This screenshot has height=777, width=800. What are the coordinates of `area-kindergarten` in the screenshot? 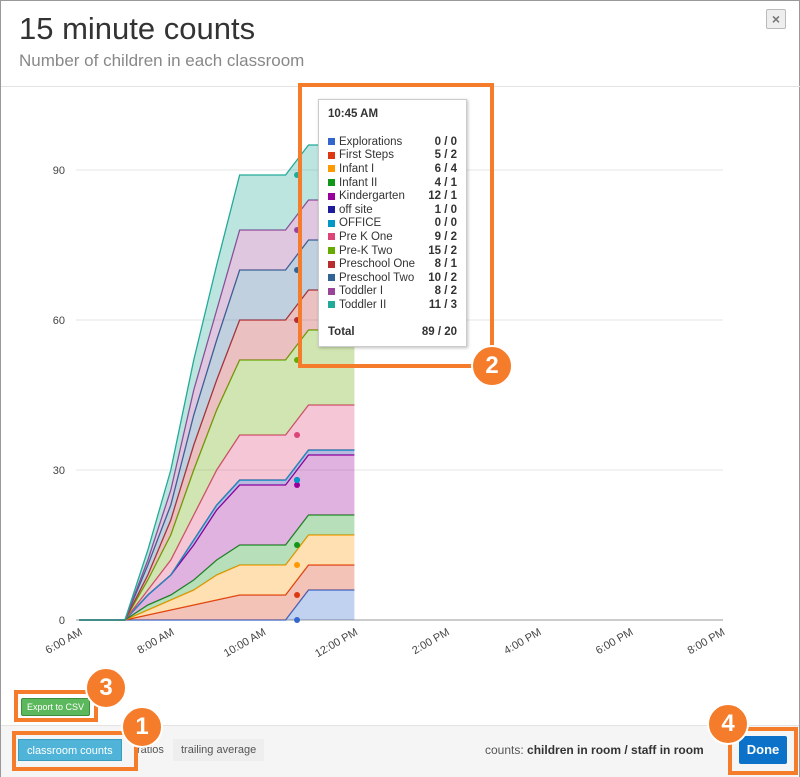 It's located at (217, 537).